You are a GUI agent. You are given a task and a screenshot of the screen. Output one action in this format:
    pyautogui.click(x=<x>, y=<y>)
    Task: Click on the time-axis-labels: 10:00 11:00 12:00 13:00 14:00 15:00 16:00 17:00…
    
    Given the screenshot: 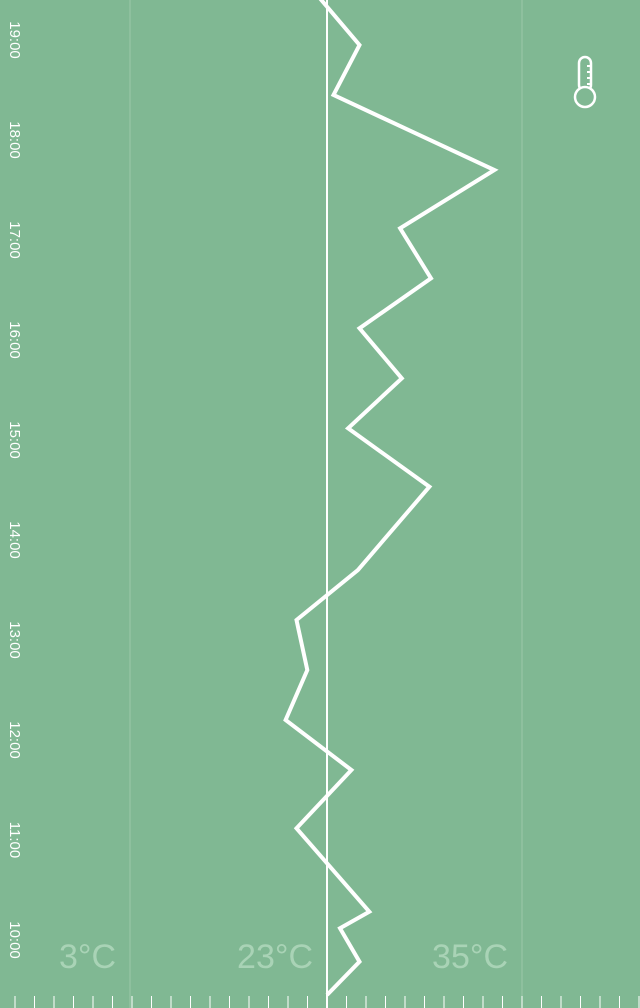 What is the action you would take?
    pyautogui.click(x=14, y=490)
    